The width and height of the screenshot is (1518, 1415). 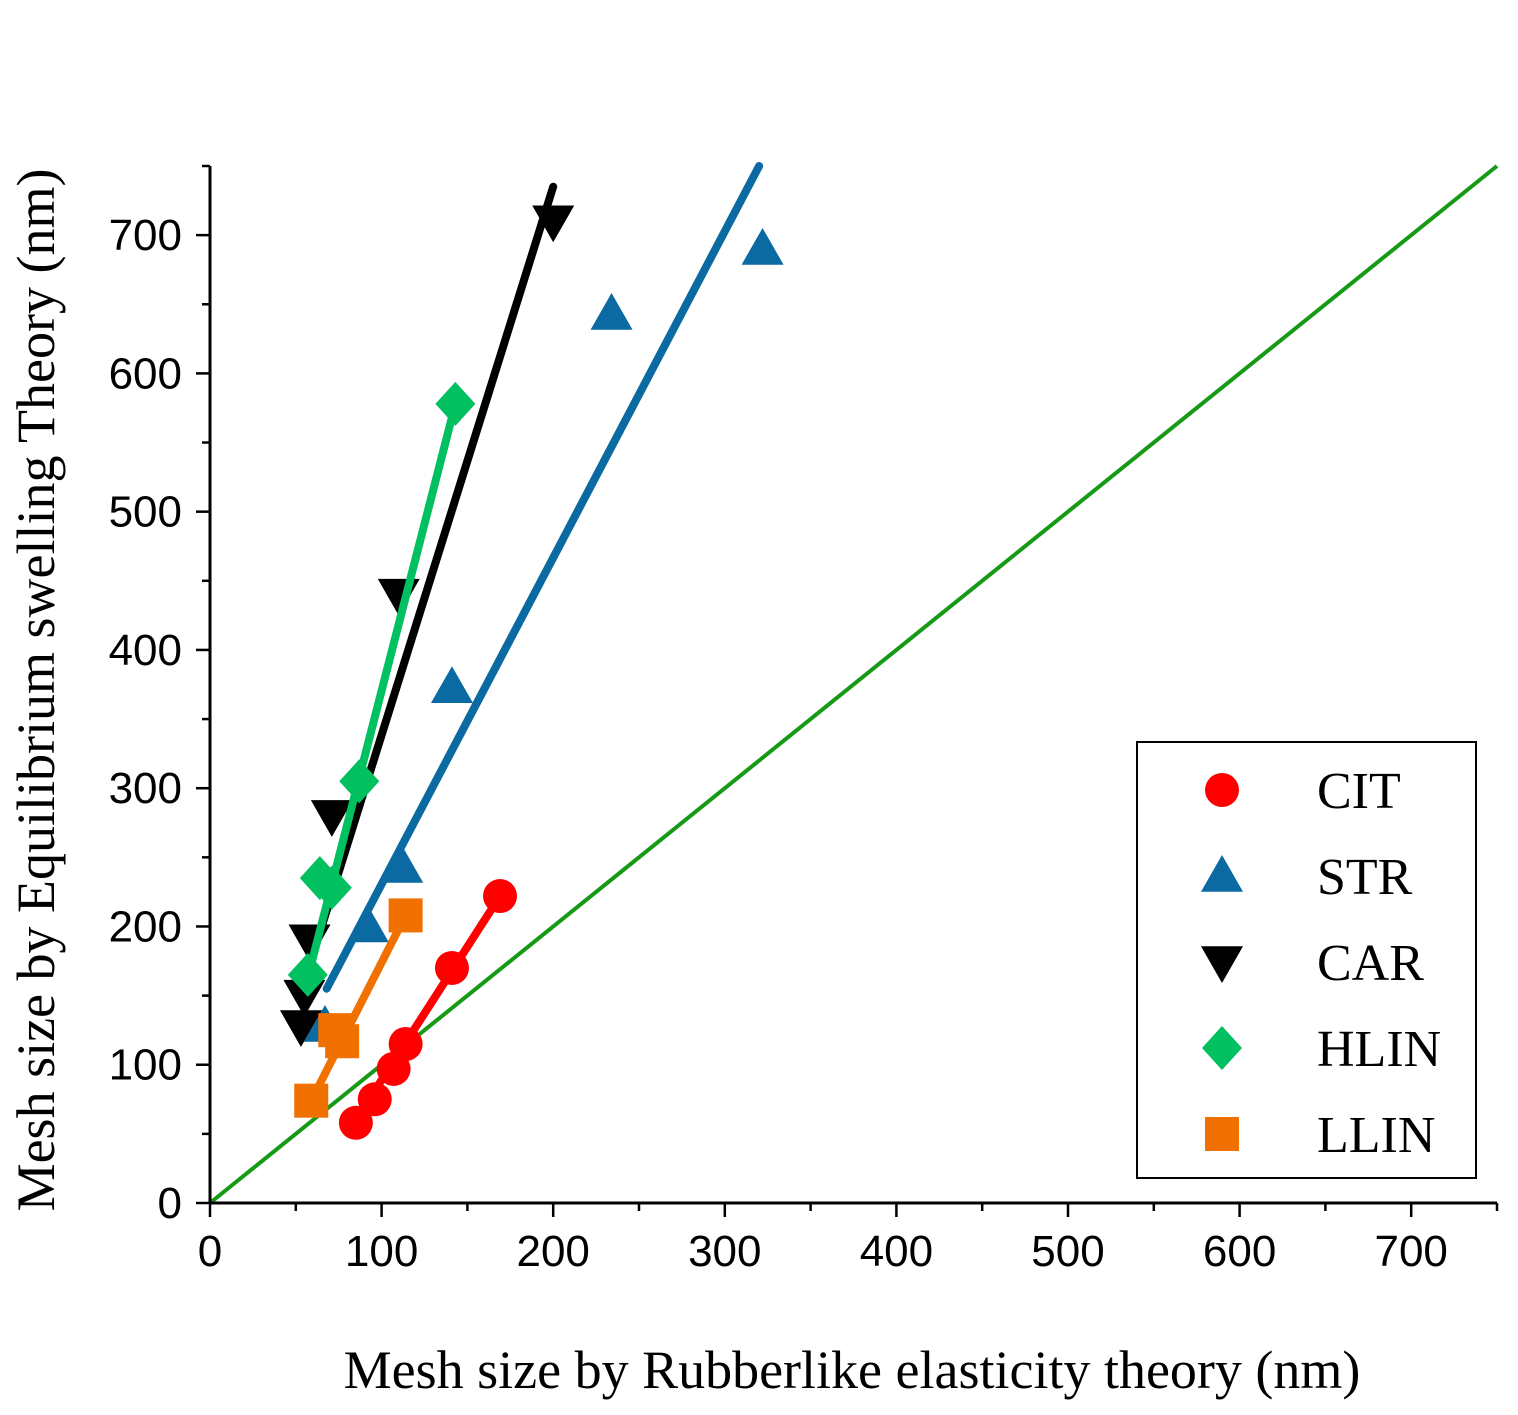 What do you see at coordinates (145, 373) in the screenshot?
I see `y-tick-label: 600` at bounding box center [145, 373].